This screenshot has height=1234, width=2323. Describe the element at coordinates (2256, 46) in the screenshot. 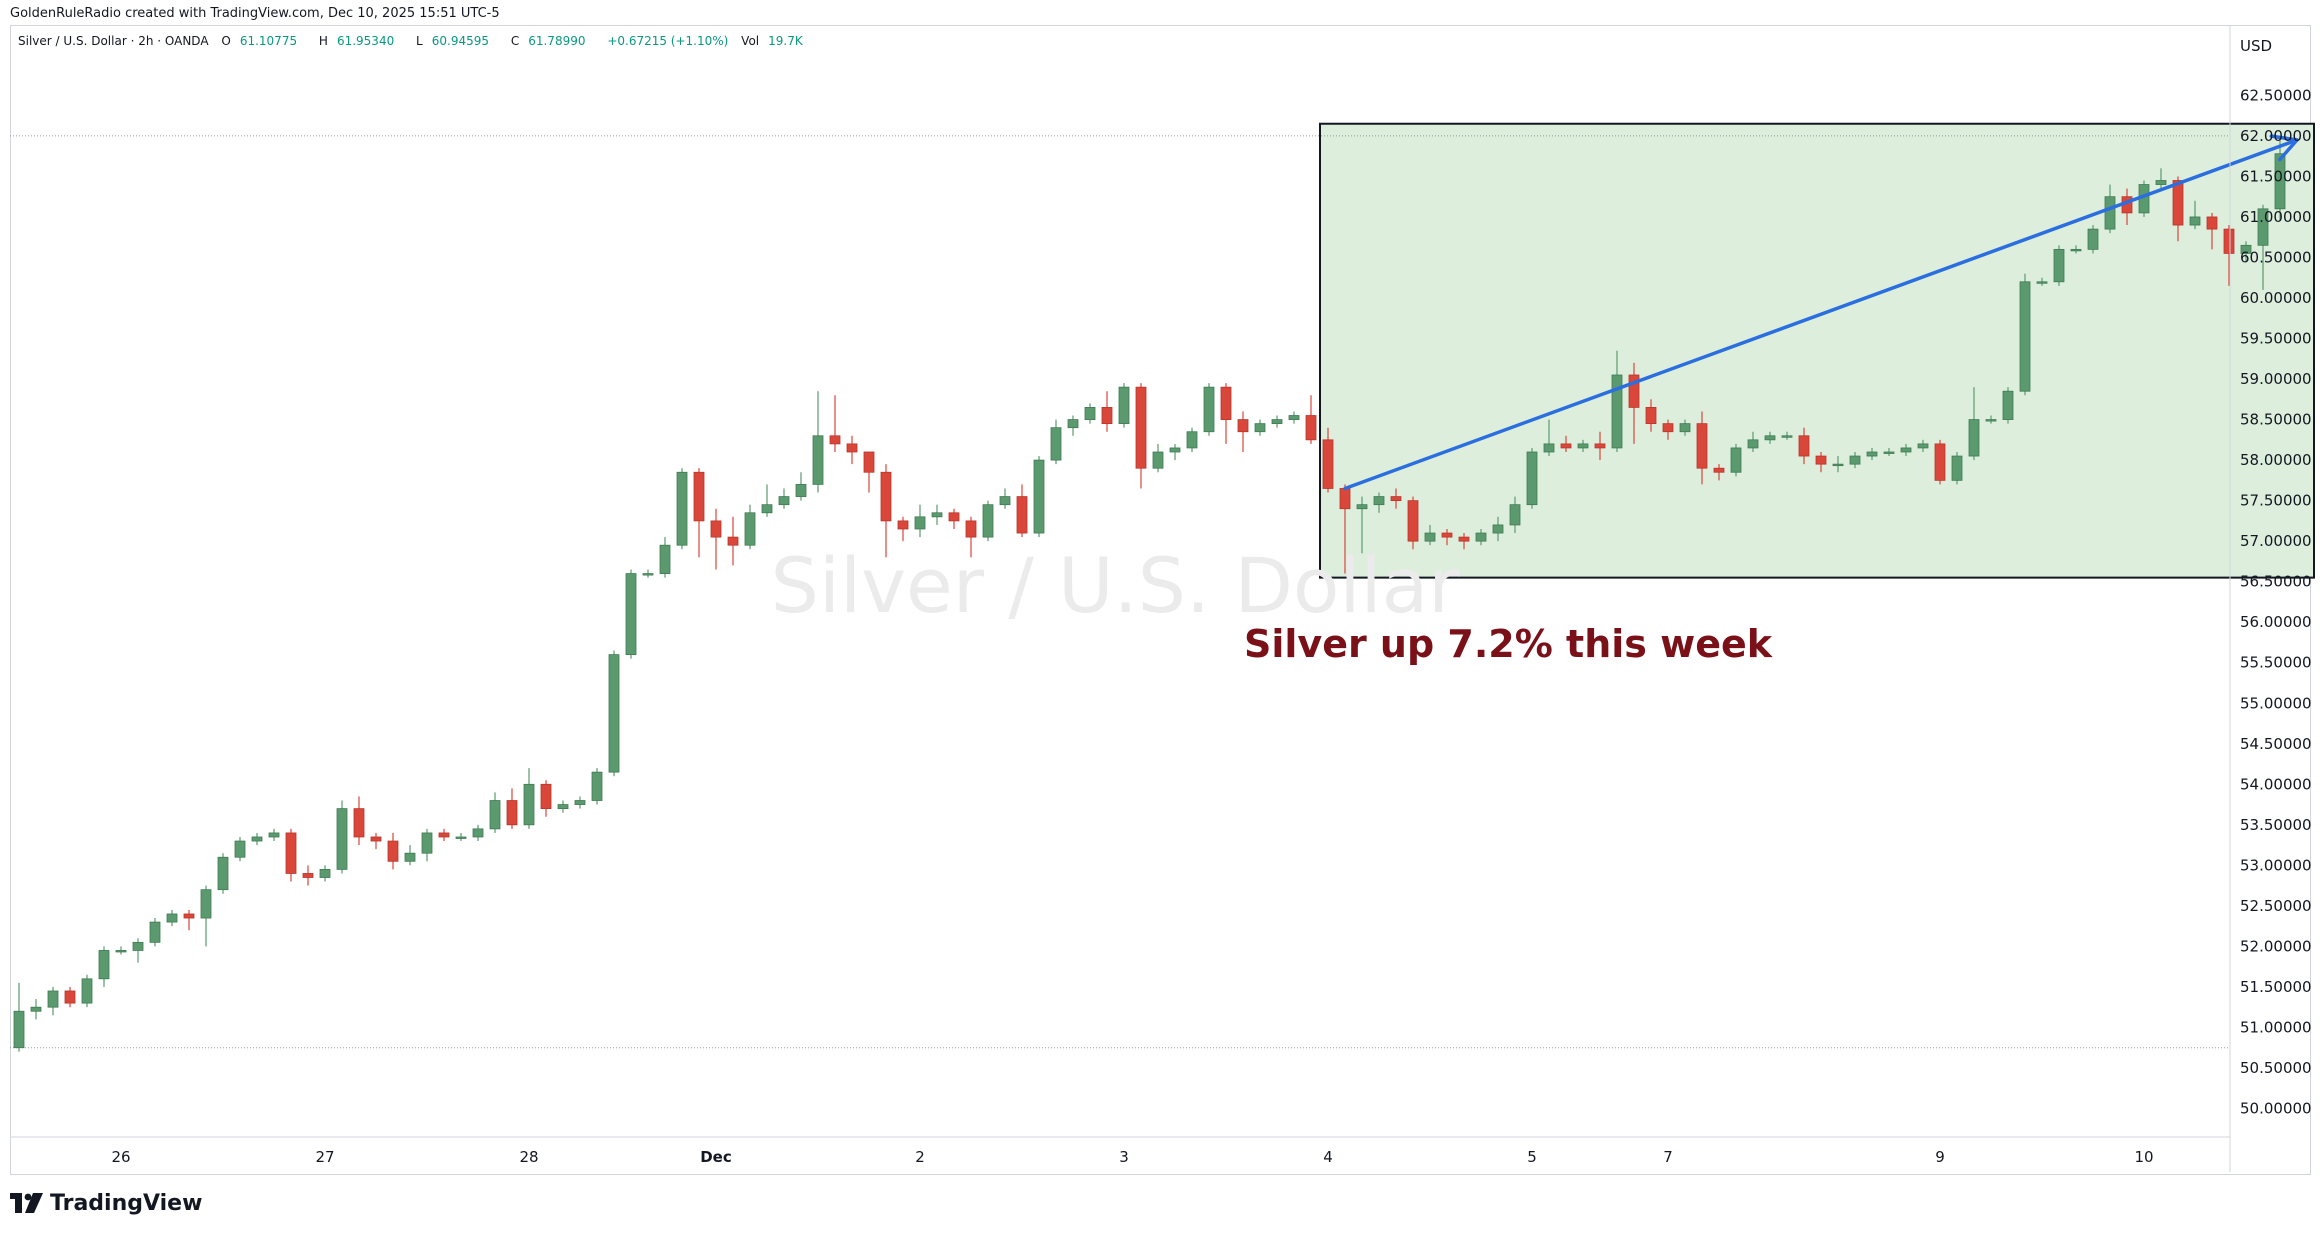

I see `currency-label: USD` at that location.